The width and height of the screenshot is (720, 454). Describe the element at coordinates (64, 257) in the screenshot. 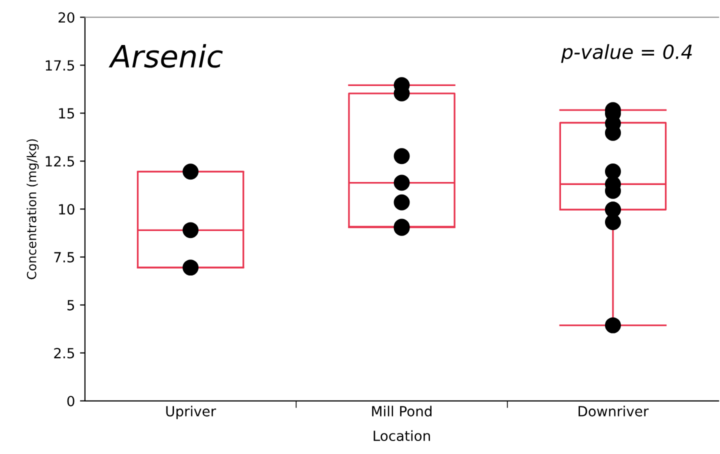

I see `y-tick-label: 7.5` at that location.